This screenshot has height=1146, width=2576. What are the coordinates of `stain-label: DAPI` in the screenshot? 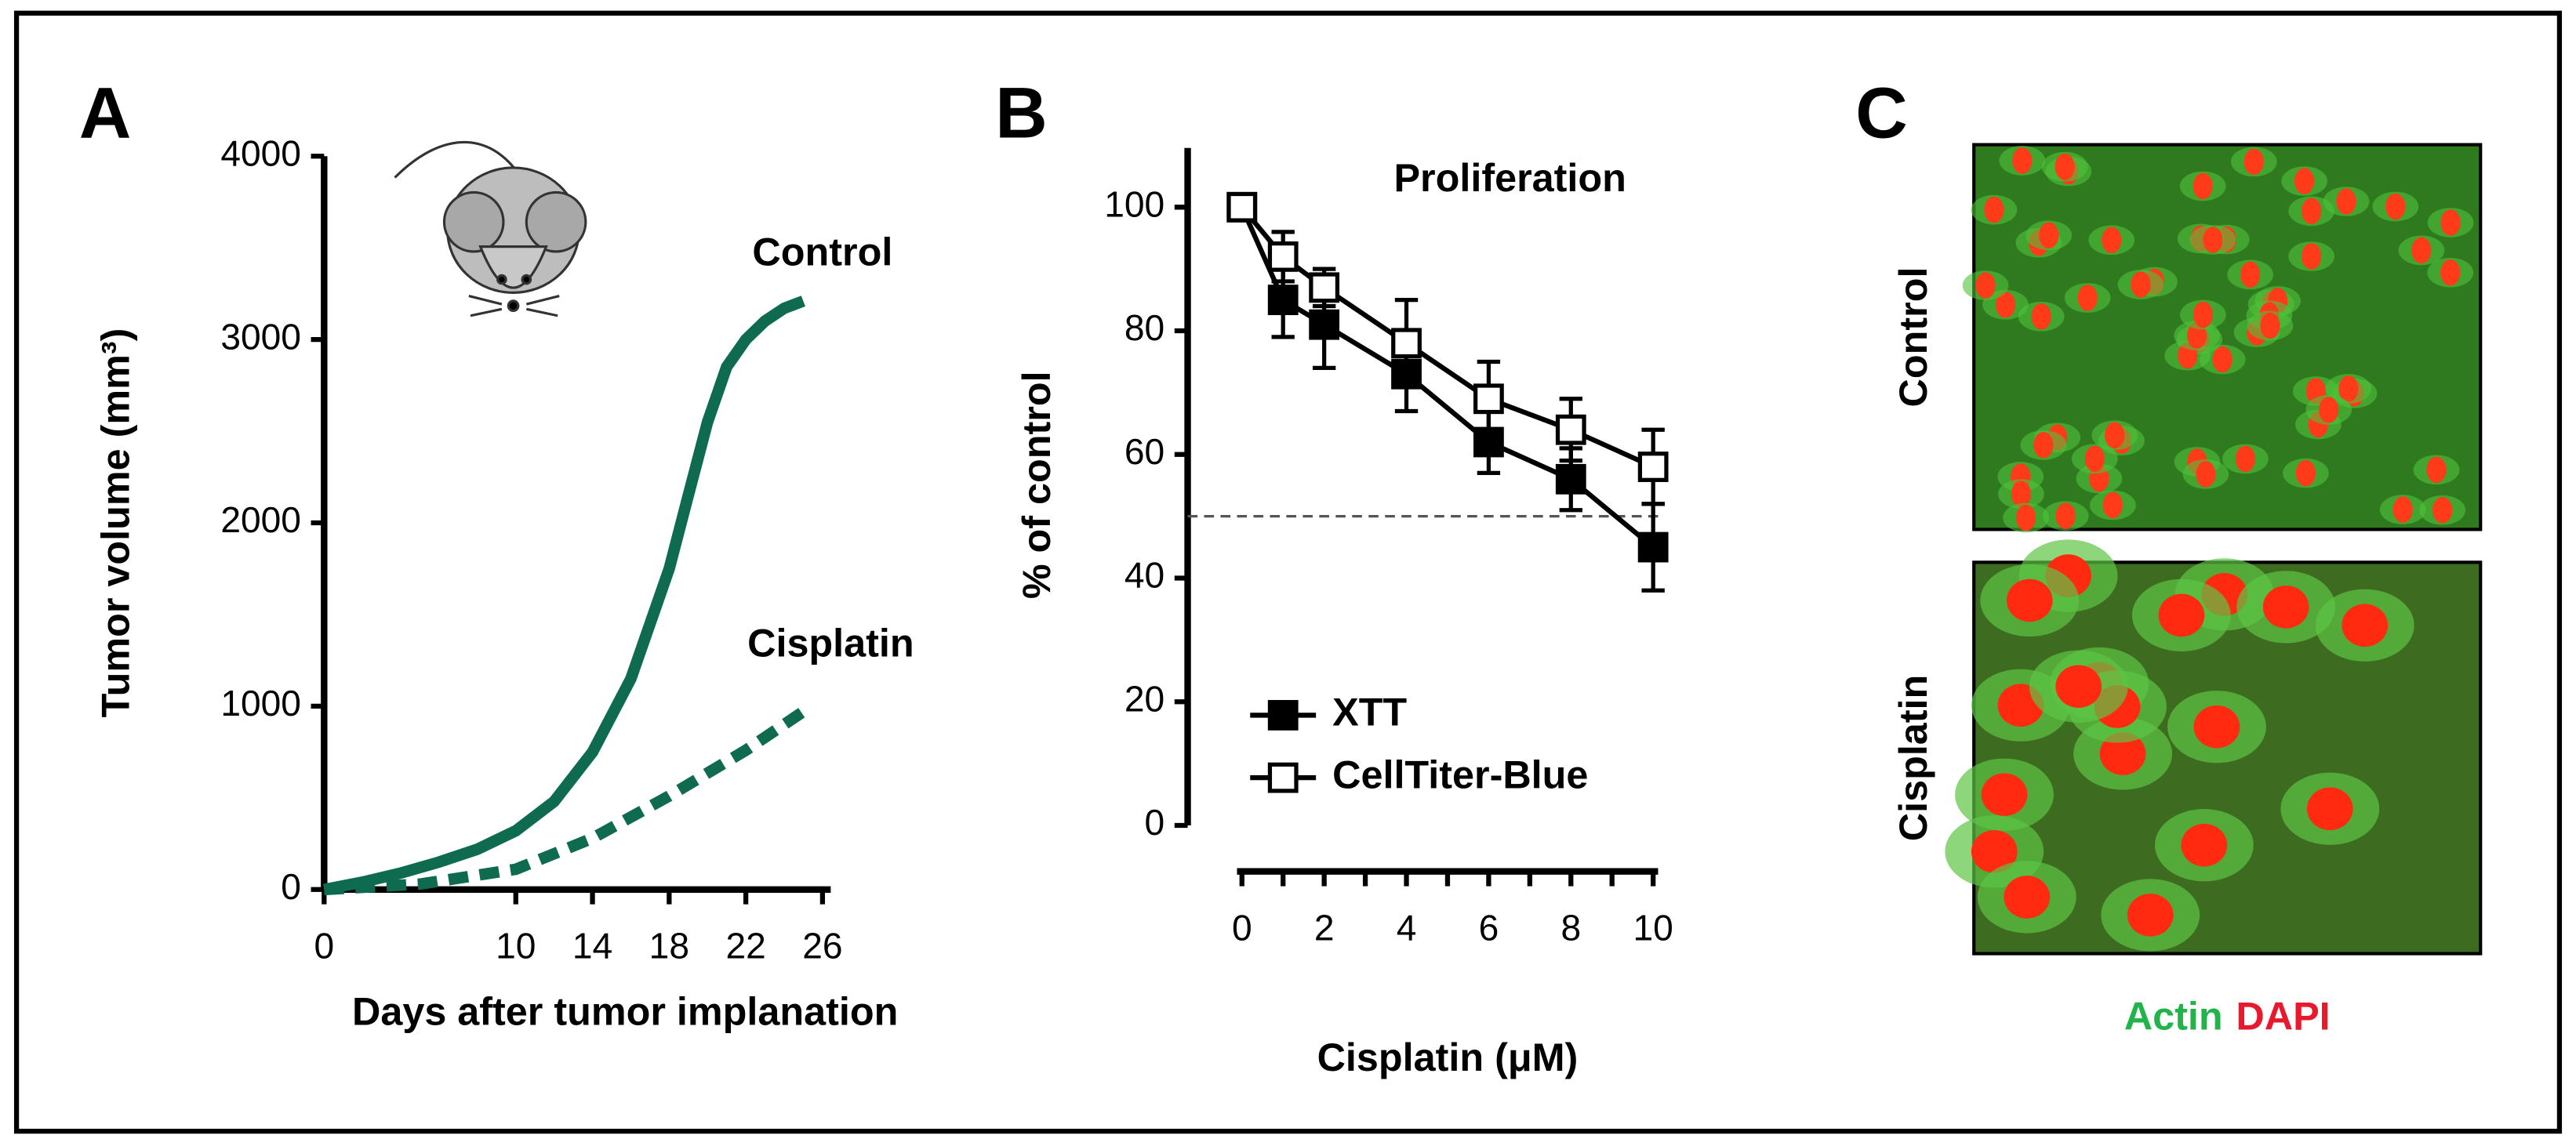 It's located at (2283, 1017).